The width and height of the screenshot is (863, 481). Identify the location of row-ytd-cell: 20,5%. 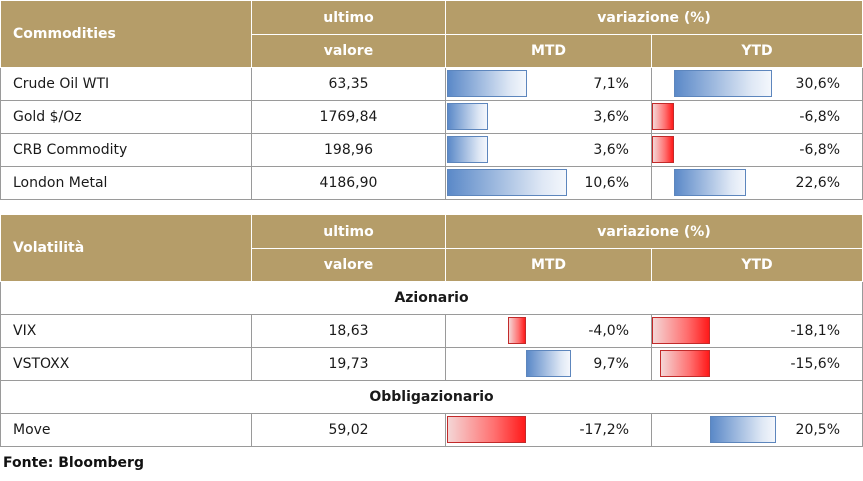
(756, 430).